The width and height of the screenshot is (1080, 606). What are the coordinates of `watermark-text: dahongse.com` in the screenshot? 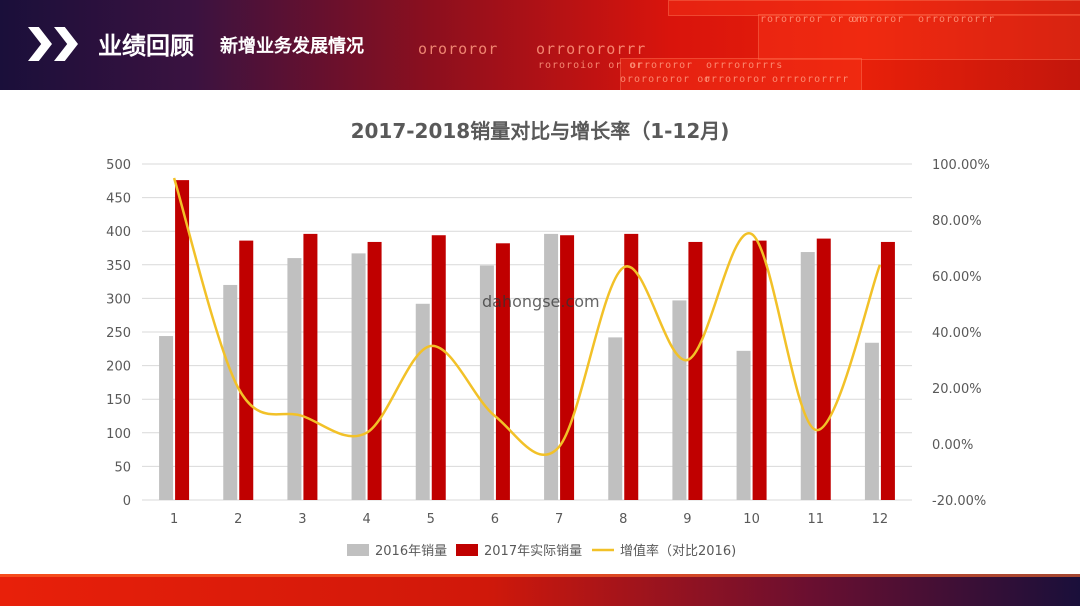 It's located at (541, 301).